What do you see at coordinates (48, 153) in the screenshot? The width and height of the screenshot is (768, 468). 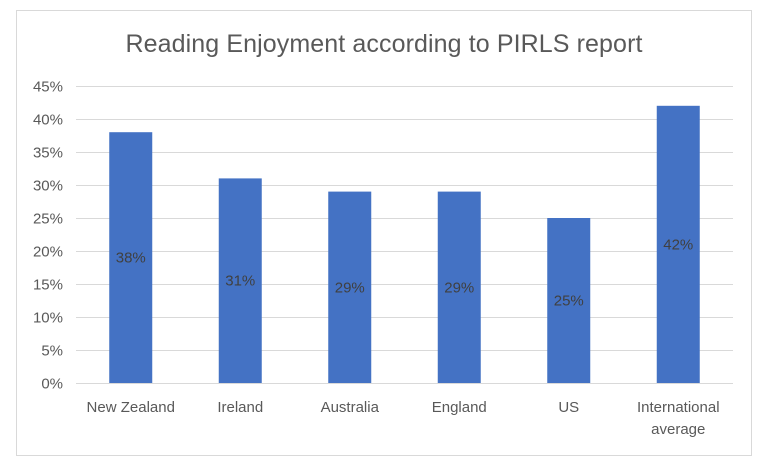 I see `y-tick-label: 35%` at bounding box center [48, 153].